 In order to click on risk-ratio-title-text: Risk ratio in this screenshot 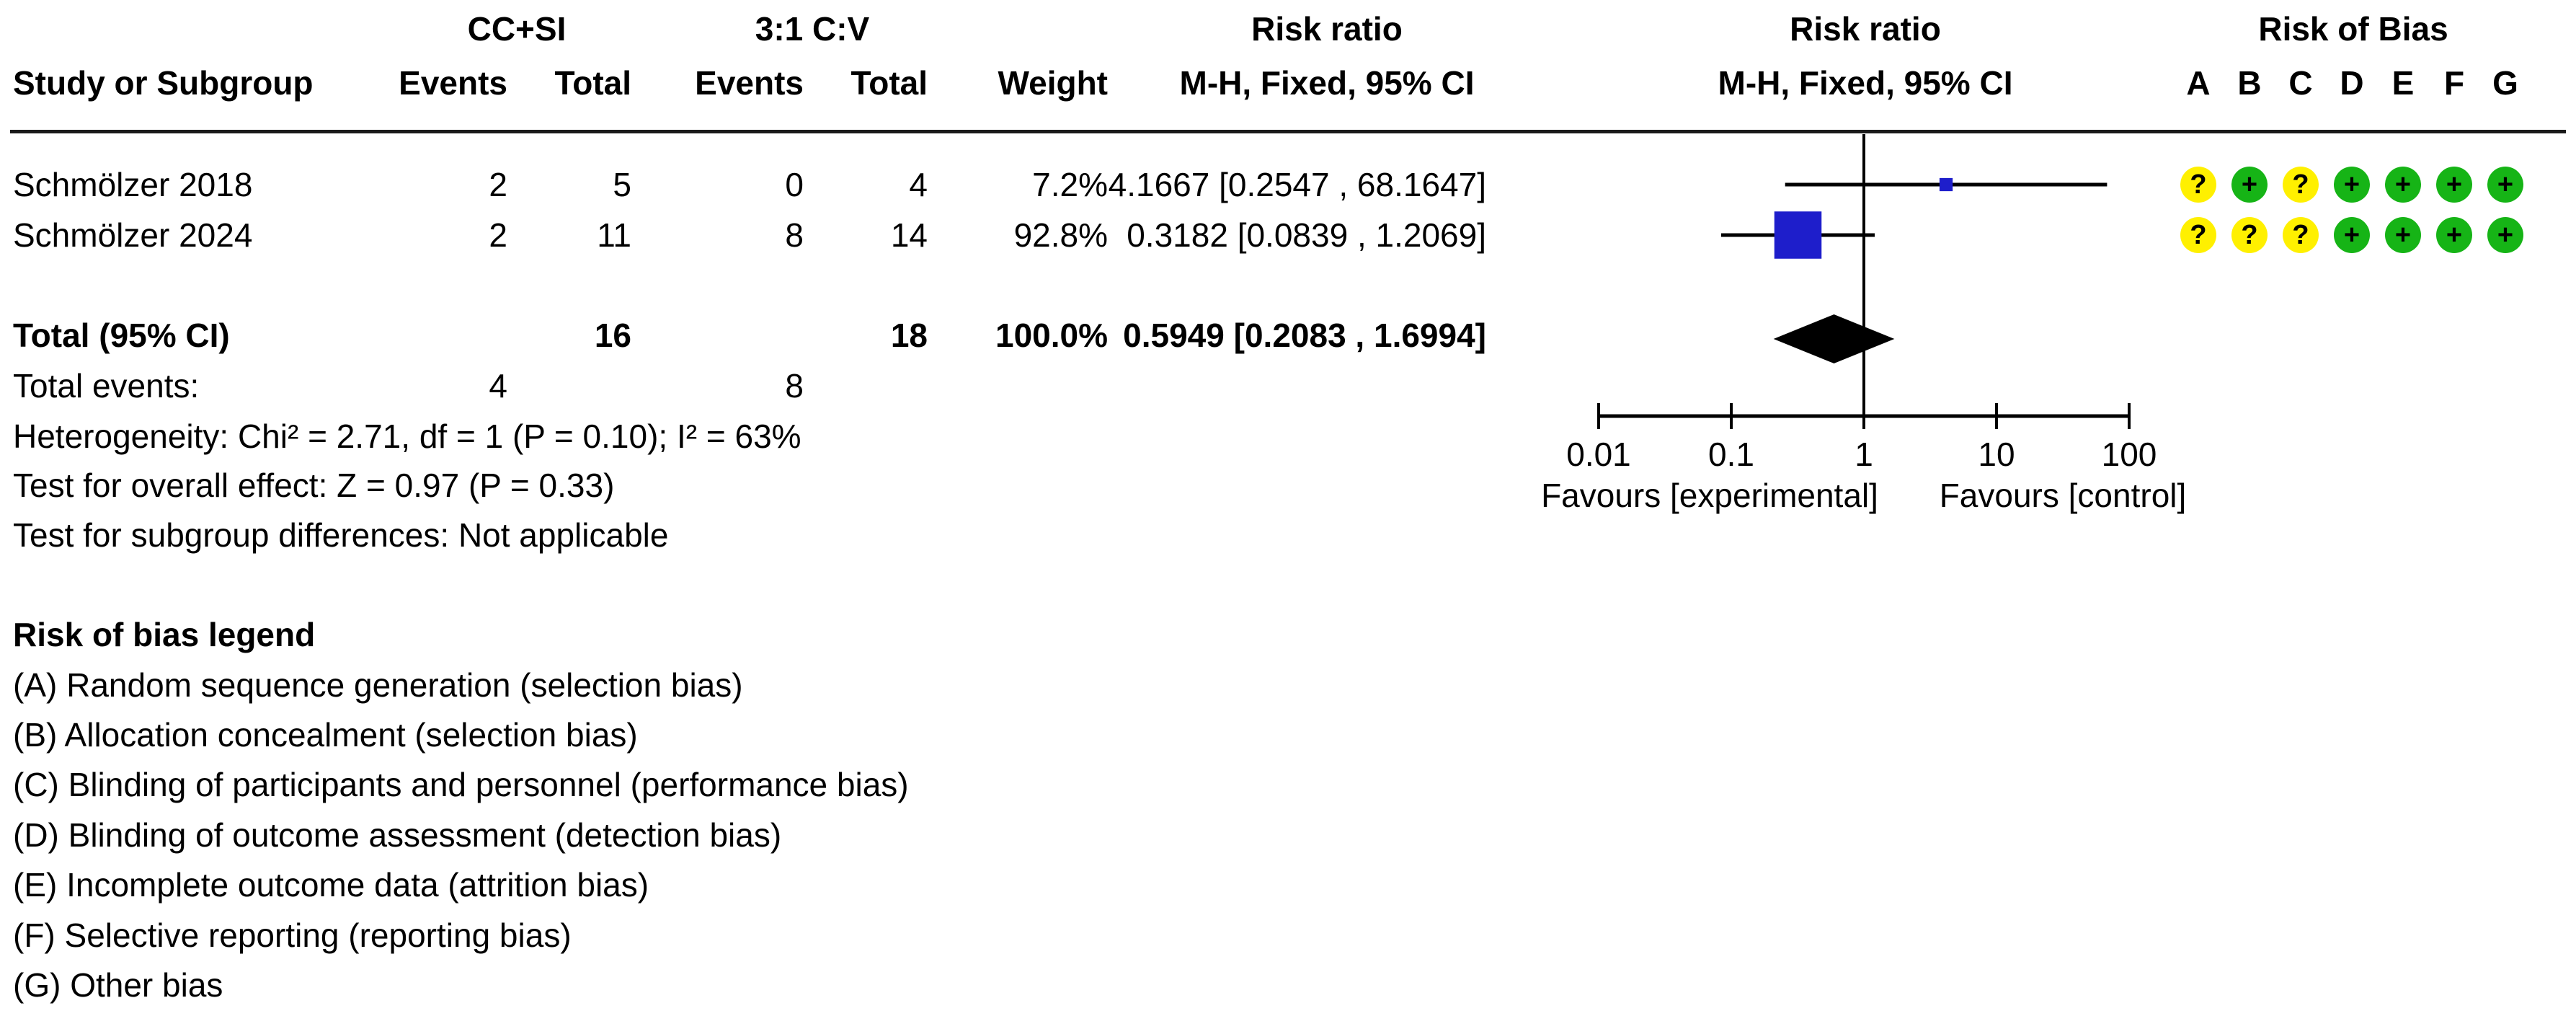, I will do `click(1327, 29)`.